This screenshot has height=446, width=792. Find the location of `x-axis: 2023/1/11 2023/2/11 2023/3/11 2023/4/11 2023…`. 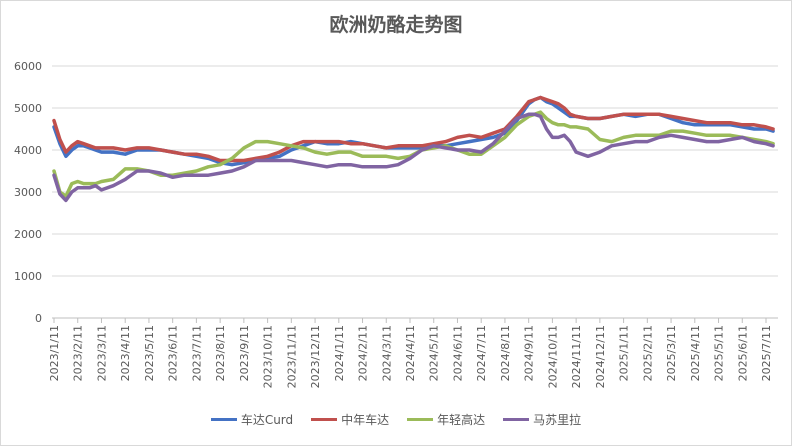

x-axis: 2023/1/11 2023/2/11 2023/3/11 2023/4/11 2023… is located at coordinates (410, 353).